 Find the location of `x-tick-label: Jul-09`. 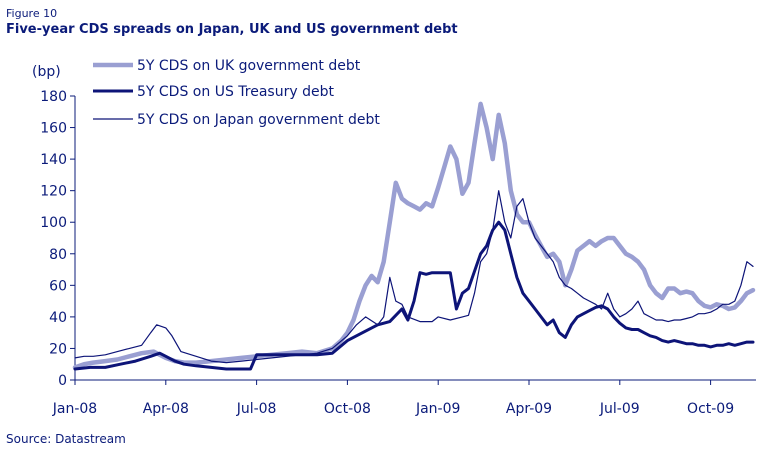

x-tick-label: Jul-09 is located at coordinates (619, 409).